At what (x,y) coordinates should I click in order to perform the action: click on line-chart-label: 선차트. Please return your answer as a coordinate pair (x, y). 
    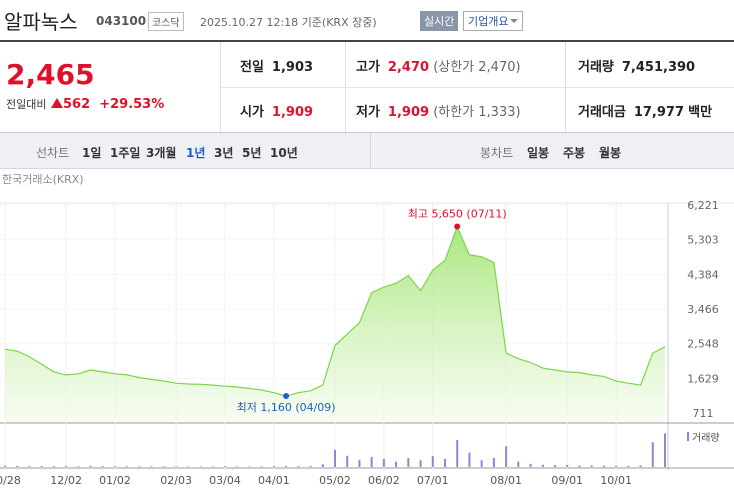
    Looking at the image, I should click on (53, 153).